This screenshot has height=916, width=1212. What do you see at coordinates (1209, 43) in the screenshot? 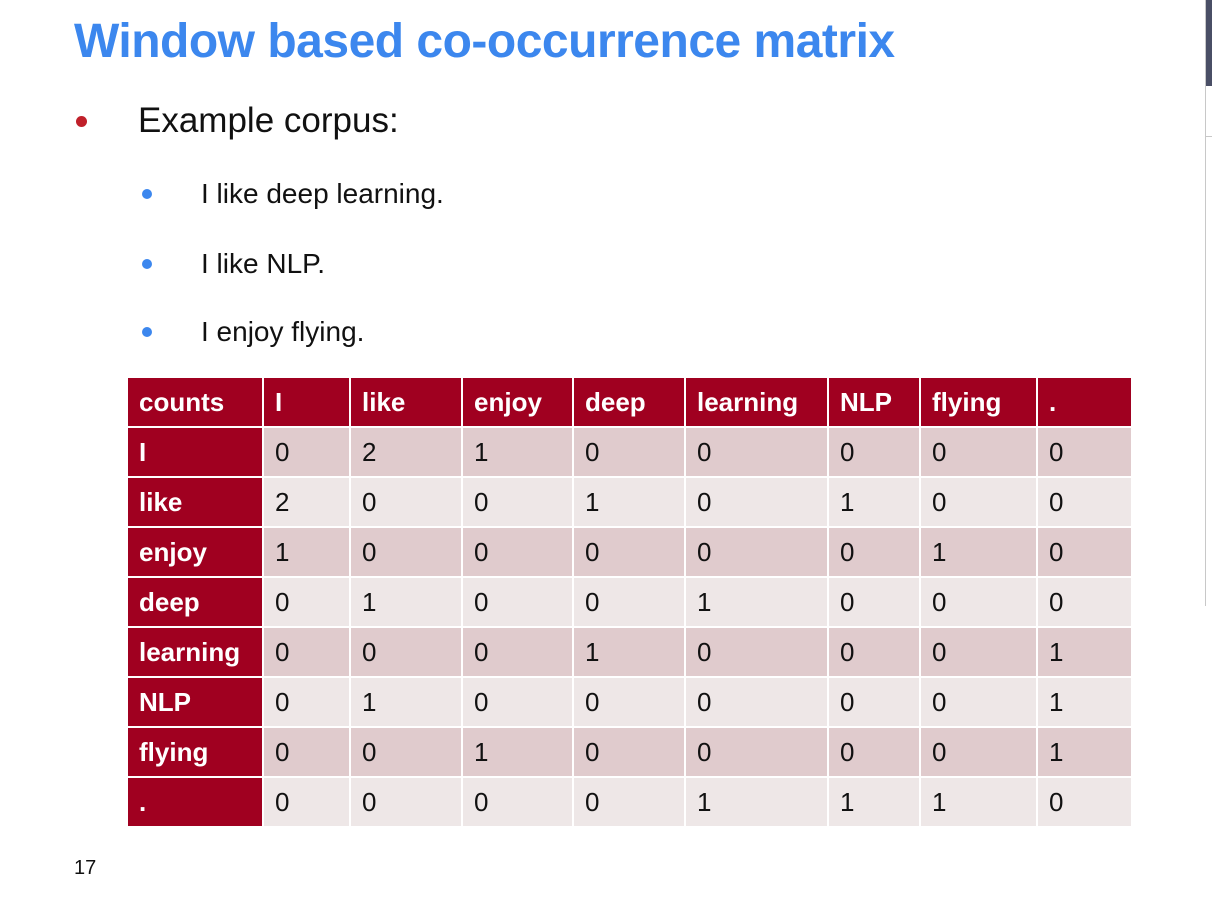
I see `adjacent-window-thumbnail` at bounding box center [1209, 43].